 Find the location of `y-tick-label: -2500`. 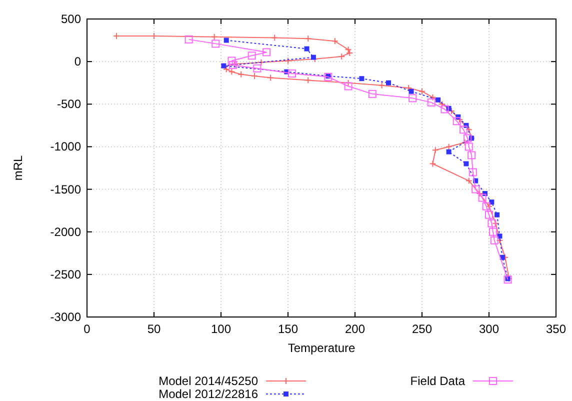

y-tick-label: -2500 is located at coordinates (66, 274).